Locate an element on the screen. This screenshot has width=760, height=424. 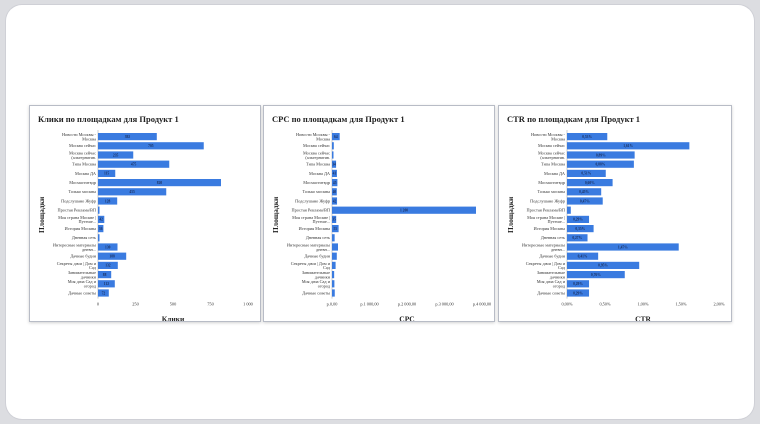
data-label: 392 is located at coordinates (128, 137).